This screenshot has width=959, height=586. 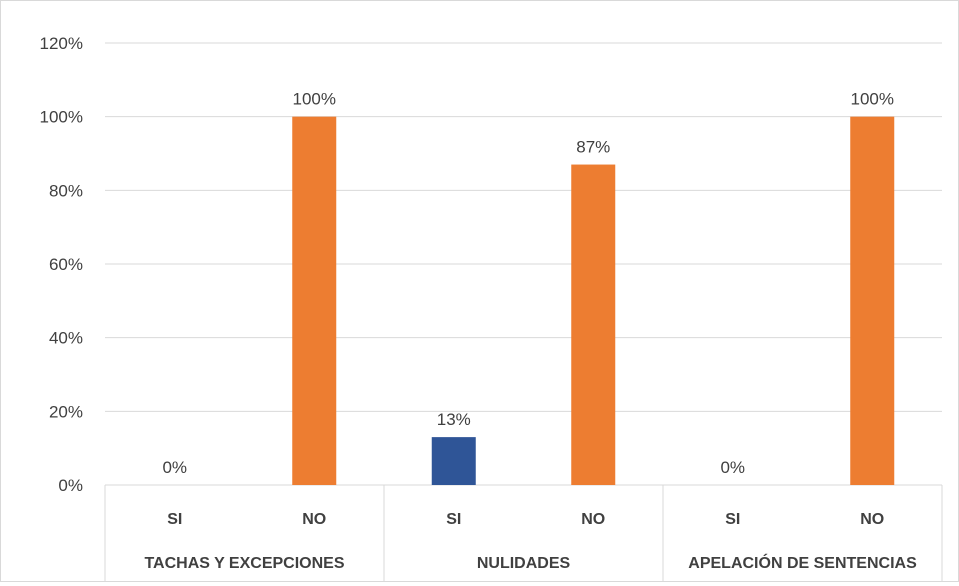 What do you see at coordinates (66, 411) in the screenshot?
I see `y-tick-label: 20%` at bounding box center [66, 411].